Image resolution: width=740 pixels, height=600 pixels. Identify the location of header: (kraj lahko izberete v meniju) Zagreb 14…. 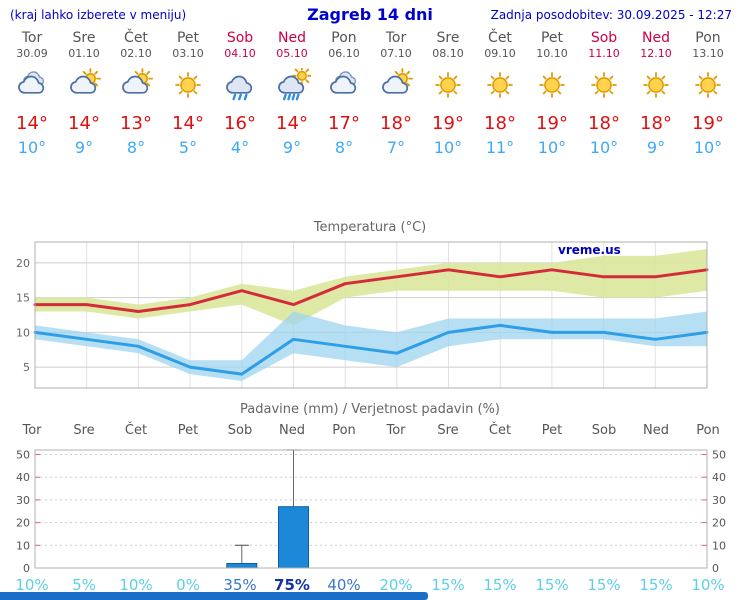
(370, 16).